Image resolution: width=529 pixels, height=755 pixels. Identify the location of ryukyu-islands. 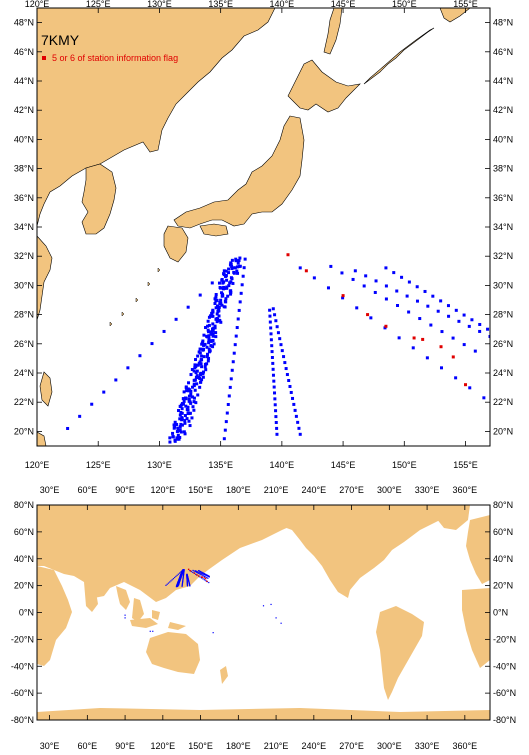
(135, 297).